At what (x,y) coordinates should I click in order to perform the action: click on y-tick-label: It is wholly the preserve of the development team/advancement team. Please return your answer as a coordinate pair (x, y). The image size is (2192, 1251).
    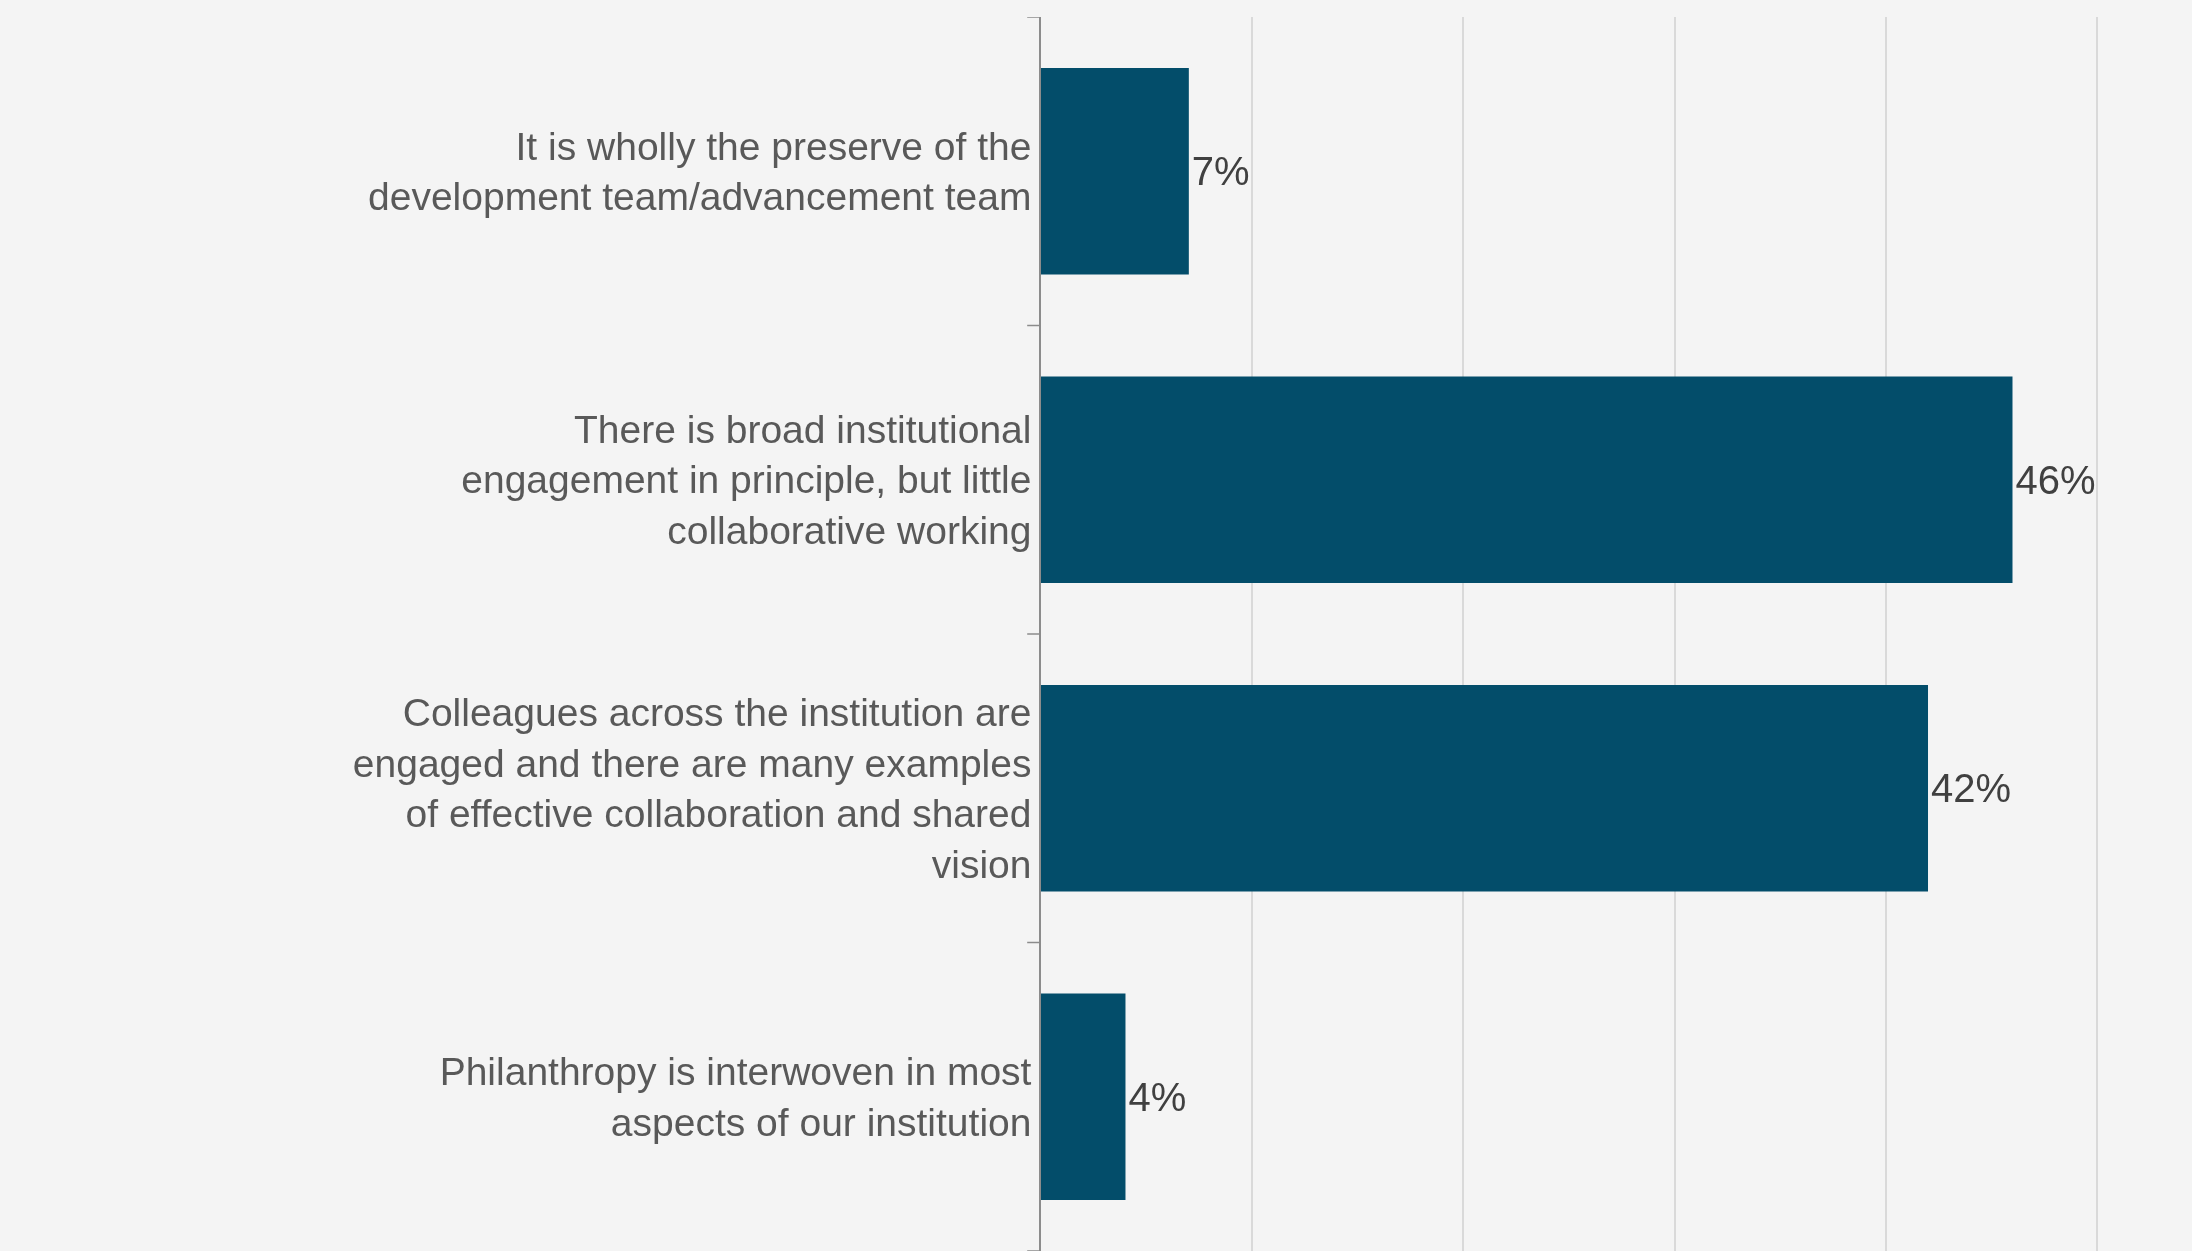
    Looking at the image, I should click on (700, 171).